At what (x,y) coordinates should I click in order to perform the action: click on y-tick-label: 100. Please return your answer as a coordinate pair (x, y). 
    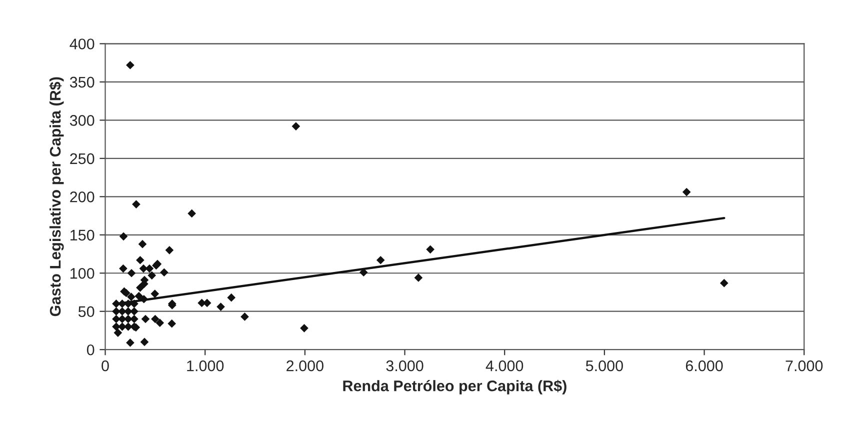
    Looking at the image, I should click on (82, 273).